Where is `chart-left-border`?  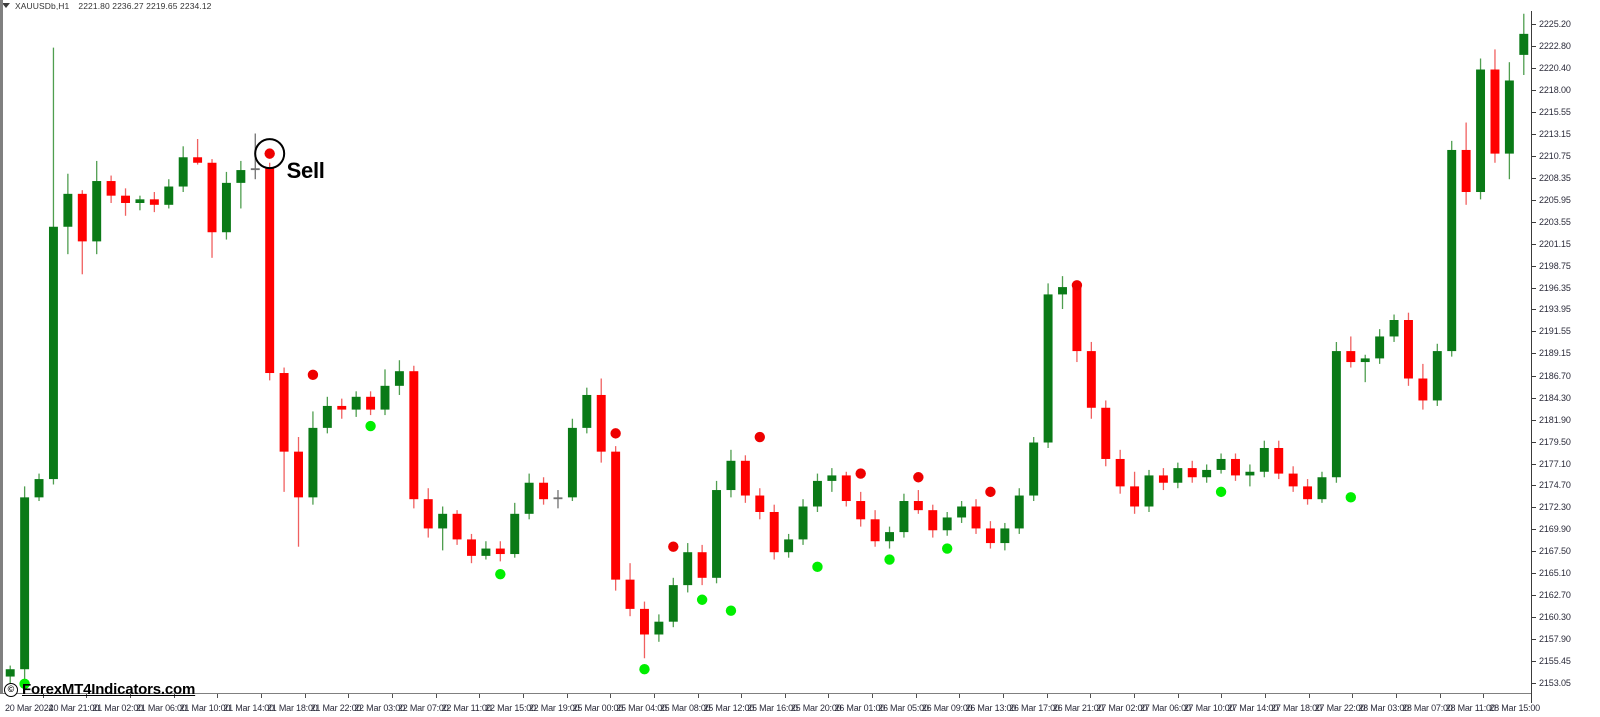
chart-left-border is located at coordinates (1, 347).